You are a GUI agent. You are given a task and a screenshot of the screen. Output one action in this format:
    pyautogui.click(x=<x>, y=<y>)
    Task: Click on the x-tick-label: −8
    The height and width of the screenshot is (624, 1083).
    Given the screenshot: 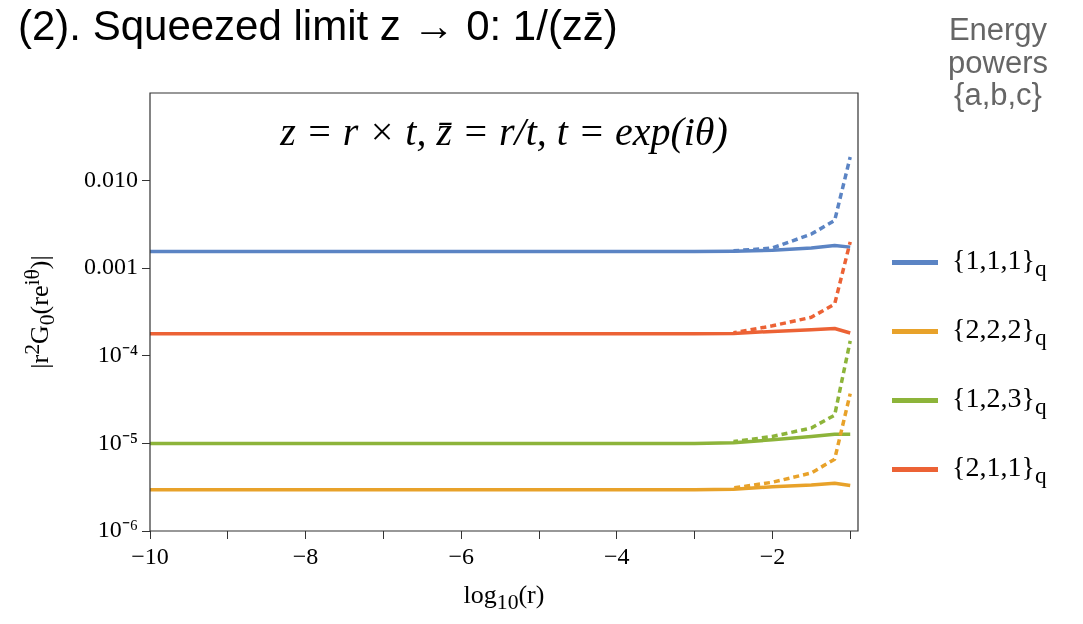 What is the action you would take?
    pyautogui.click(x=305, y=555)
    